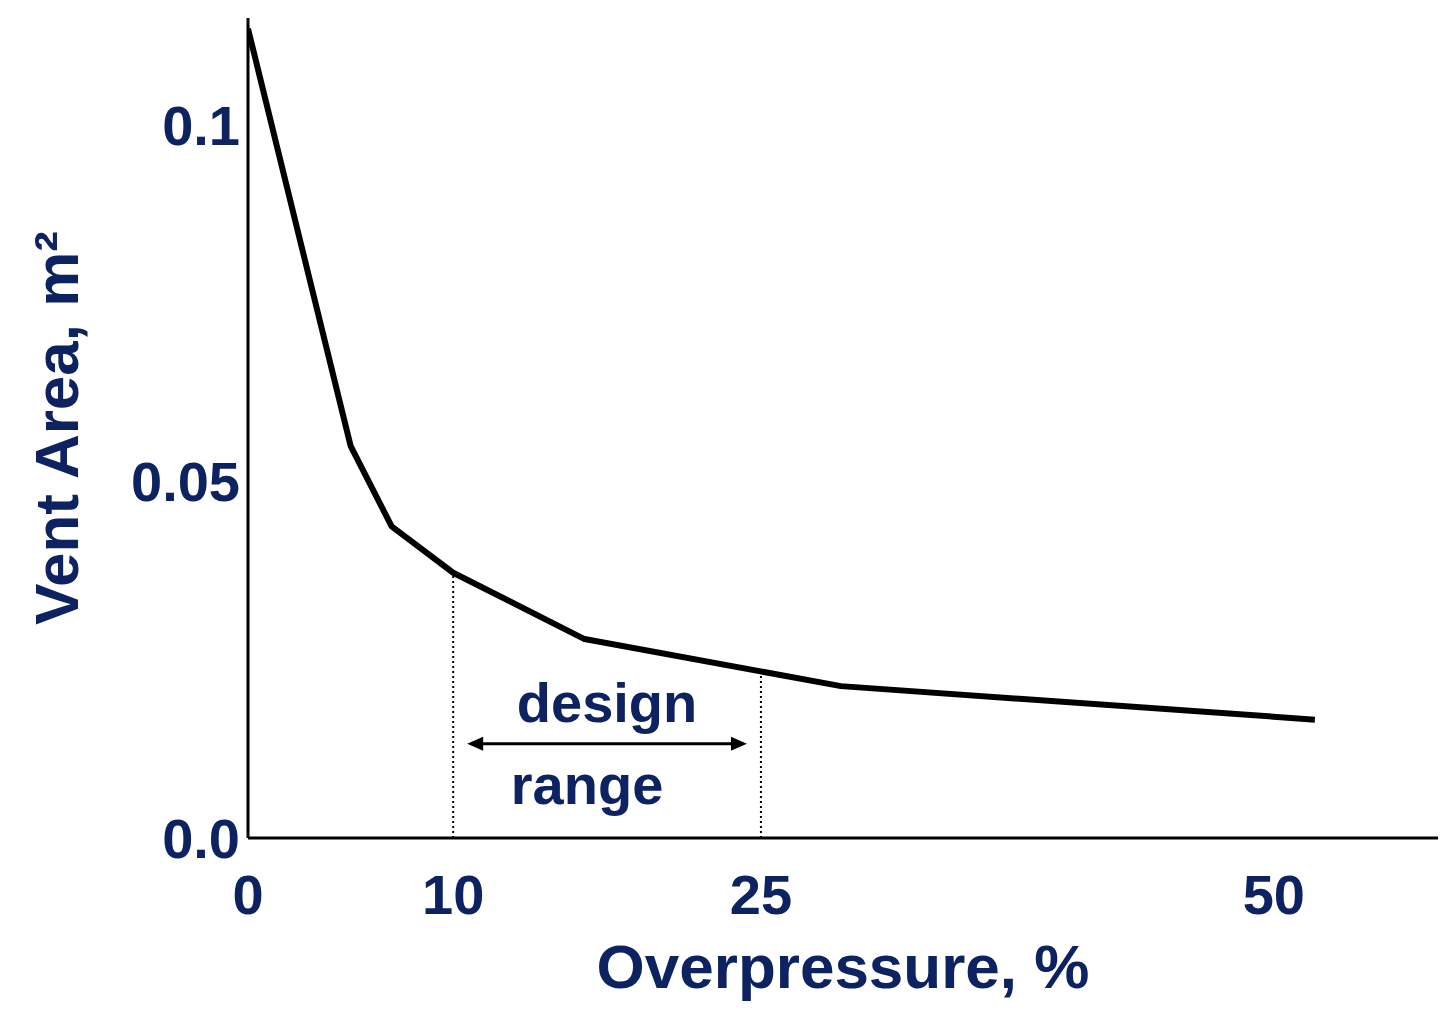 The width and height of the screenshot is (1447, 1012). I want to click on y-axis-title: Vent Area, m², so click(56, 428).